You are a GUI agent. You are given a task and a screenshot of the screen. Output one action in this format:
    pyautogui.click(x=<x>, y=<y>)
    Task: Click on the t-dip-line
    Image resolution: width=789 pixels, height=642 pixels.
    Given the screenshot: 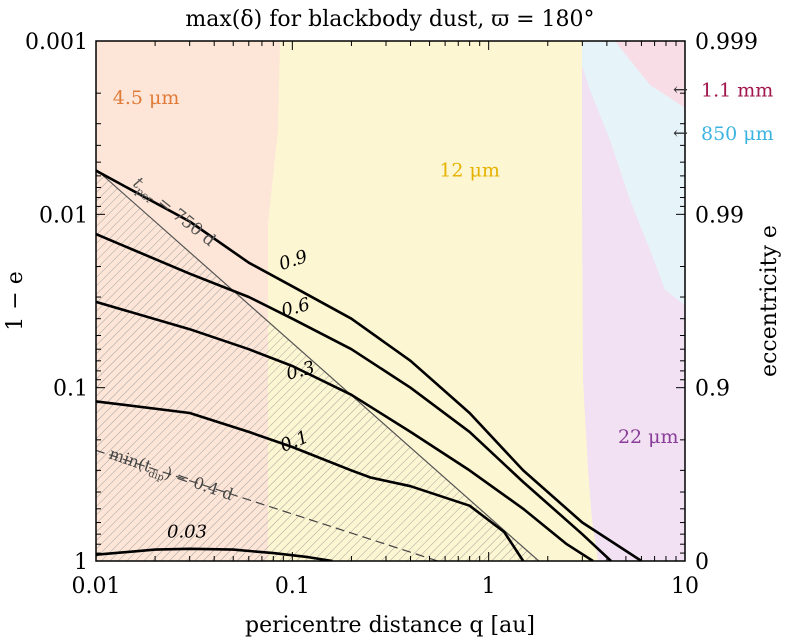 What is the action you would take?
    pyautogui.click(x=267, y=505)
    